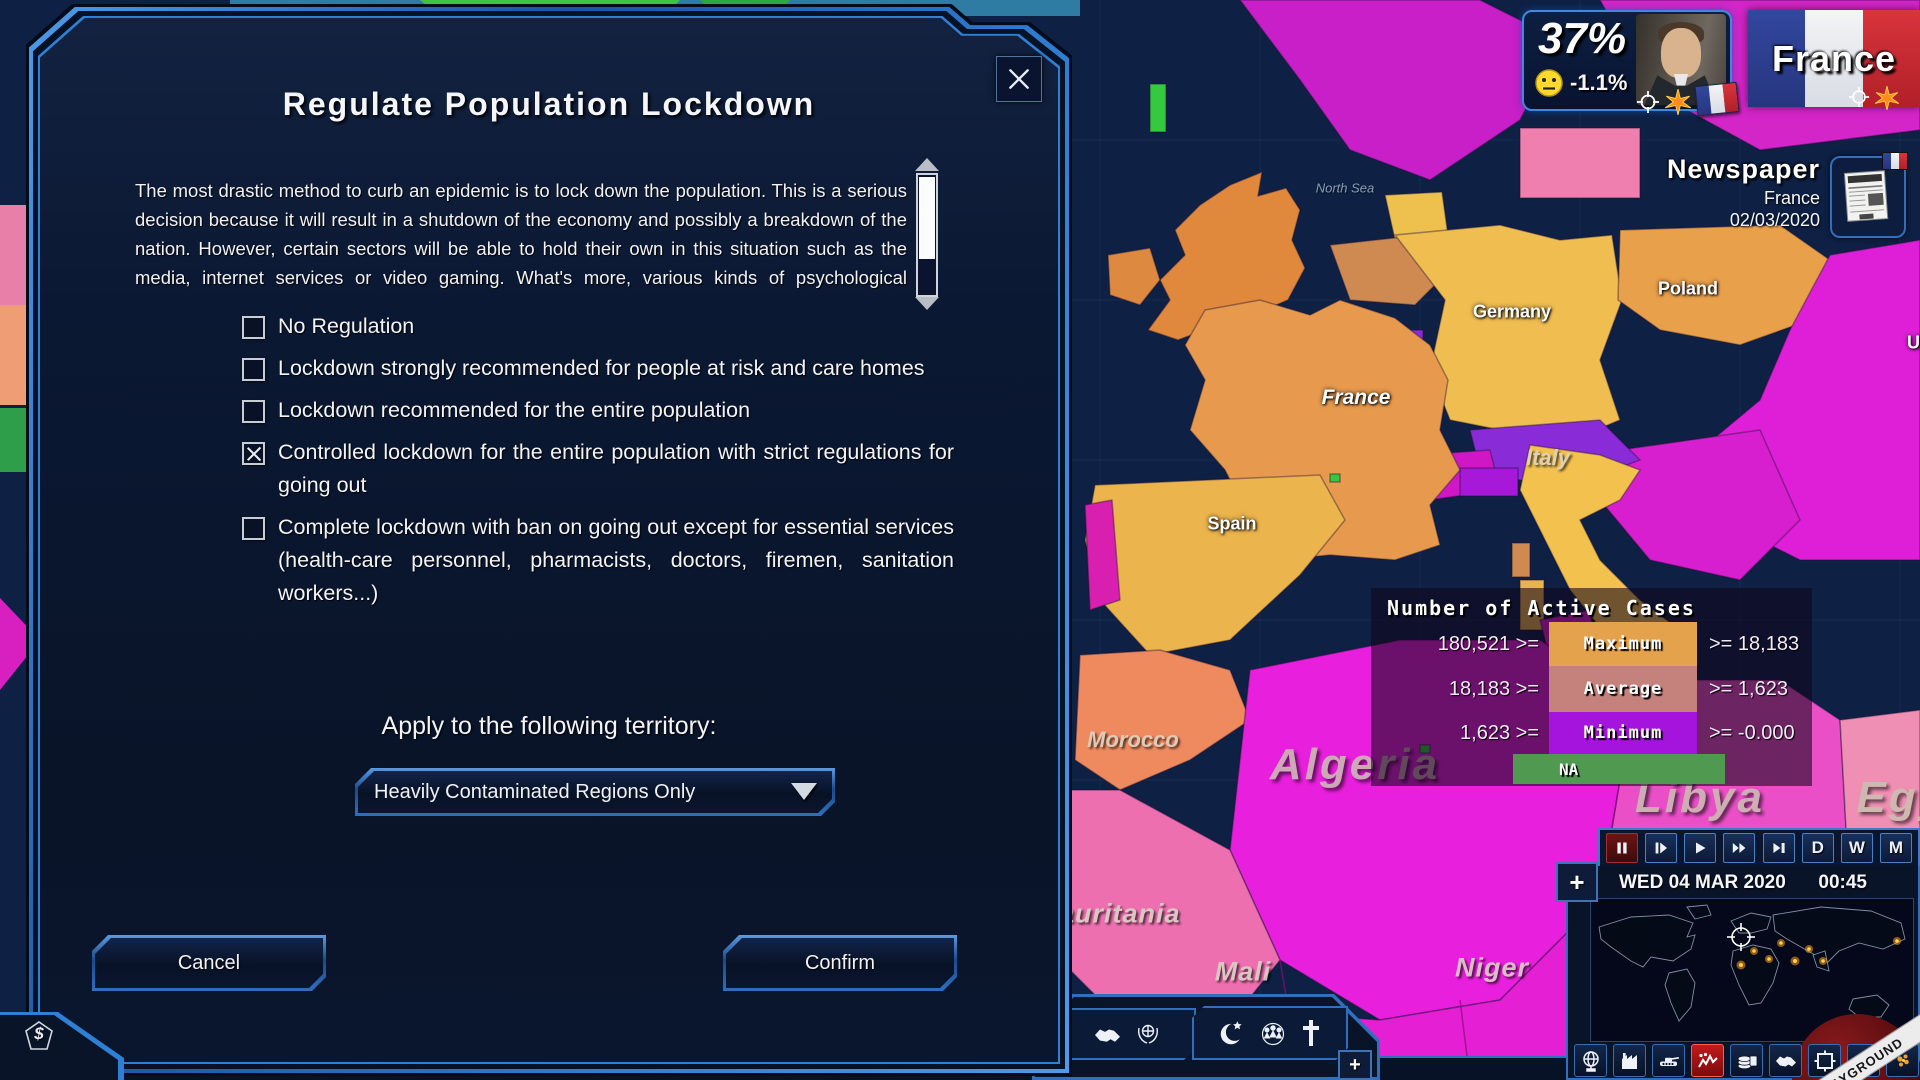  I want to click on minimap-panel: WED 04 MAR 2020 00:45, so click(1743, 972).